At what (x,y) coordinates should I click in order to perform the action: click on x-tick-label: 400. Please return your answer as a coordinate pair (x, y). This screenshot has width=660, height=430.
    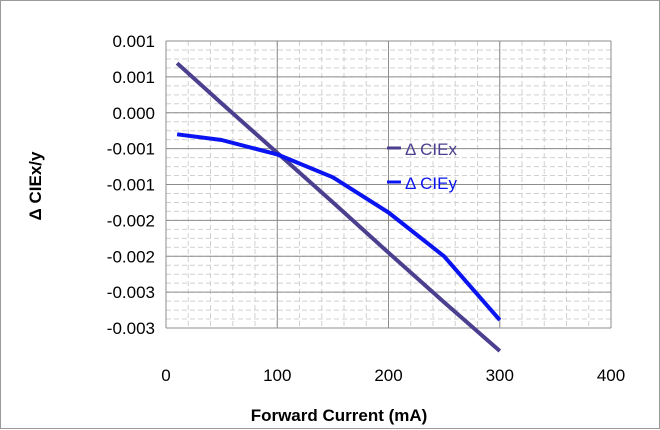
    Looking at the image, I should click on (611, 375).